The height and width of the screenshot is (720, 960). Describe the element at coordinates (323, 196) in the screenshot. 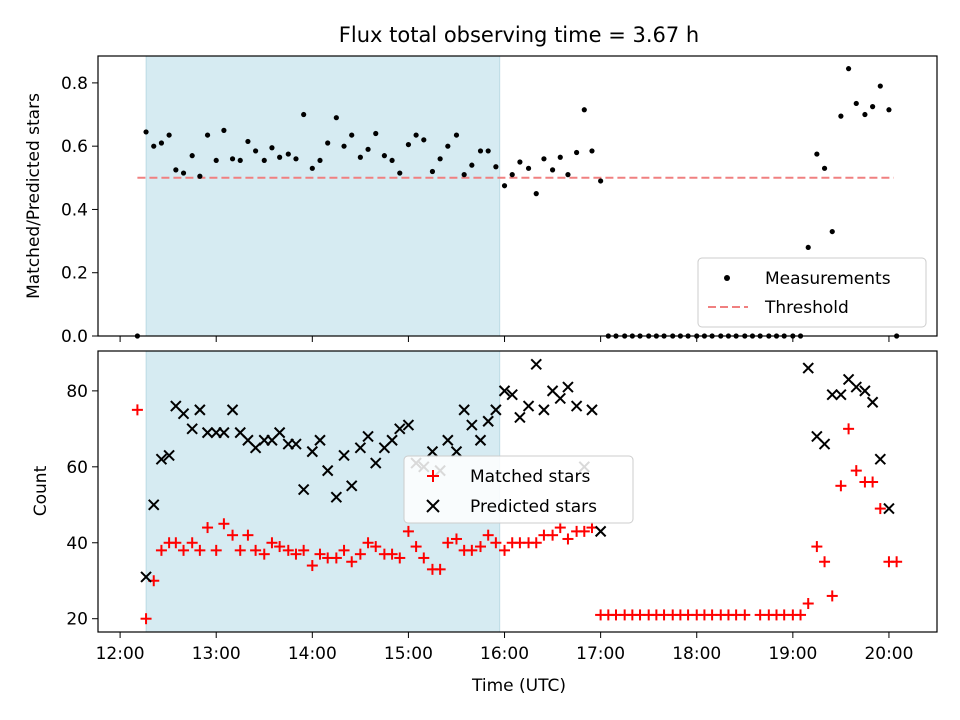

I see `top-shaded-span` at that location.